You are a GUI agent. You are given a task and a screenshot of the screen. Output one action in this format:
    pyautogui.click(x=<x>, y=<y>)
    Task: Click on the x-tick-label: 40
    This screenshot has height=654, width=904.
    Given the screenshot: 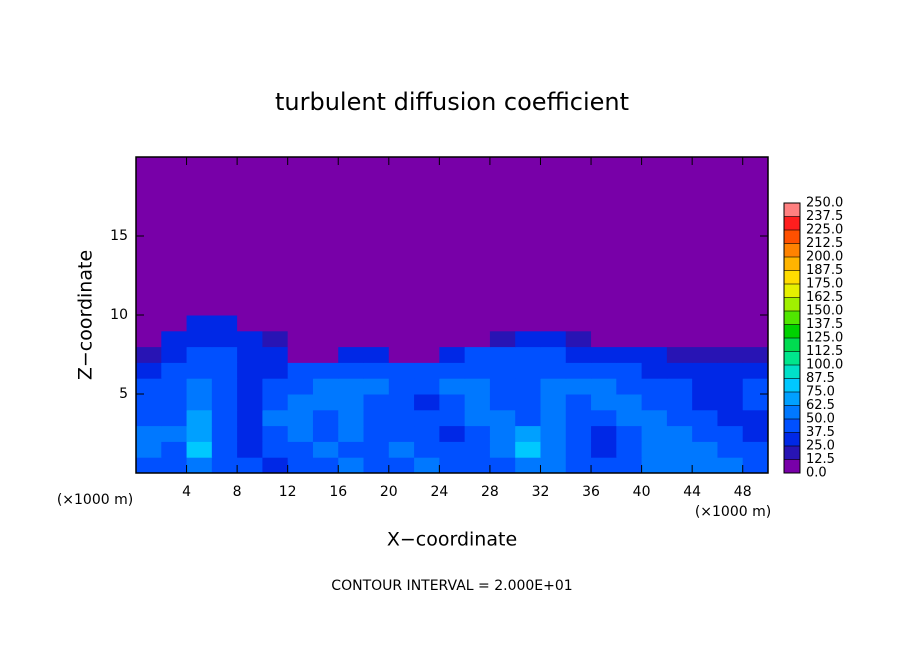 What is the action you would take?
    pyautogui.click(x=642, y=492)
    